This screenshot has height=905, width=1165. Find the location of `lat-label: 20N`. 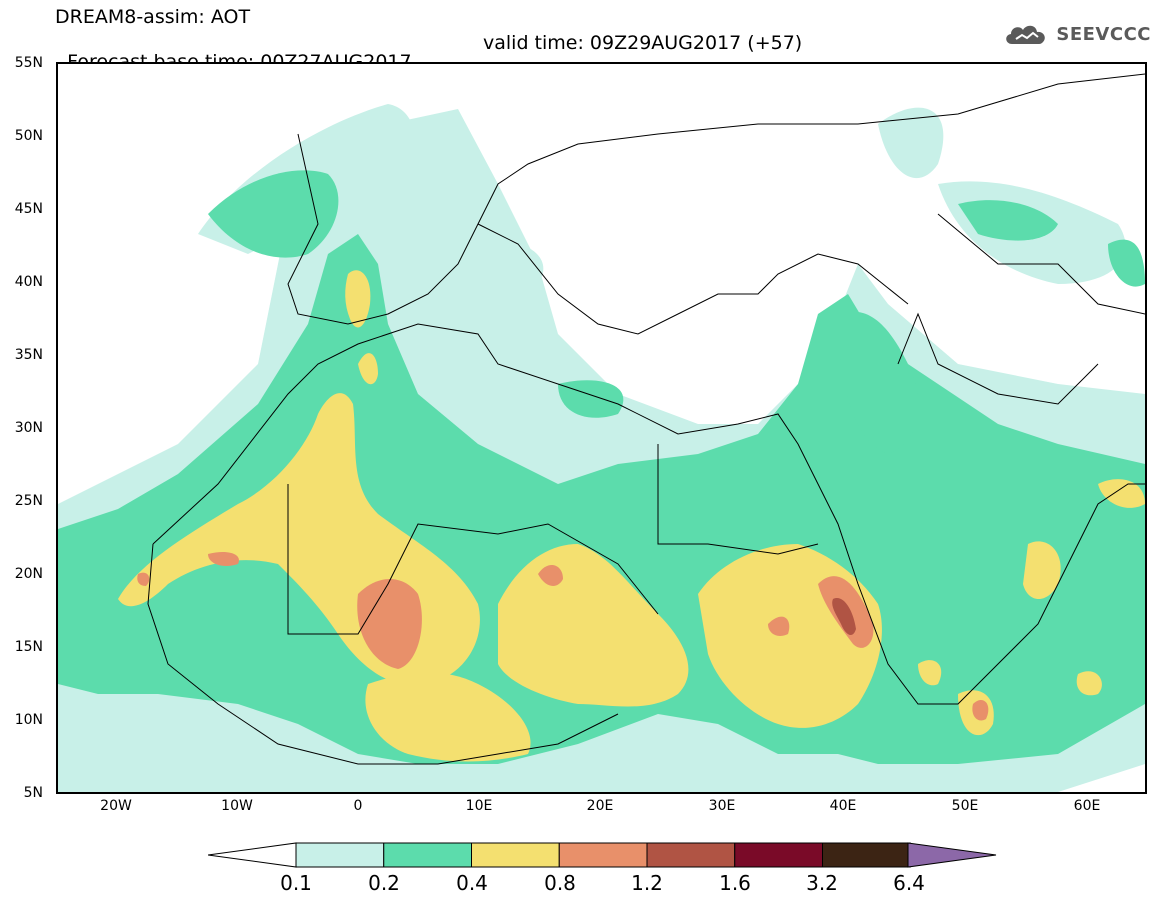

lat-label: 20N is located at coordinates (28, 574).